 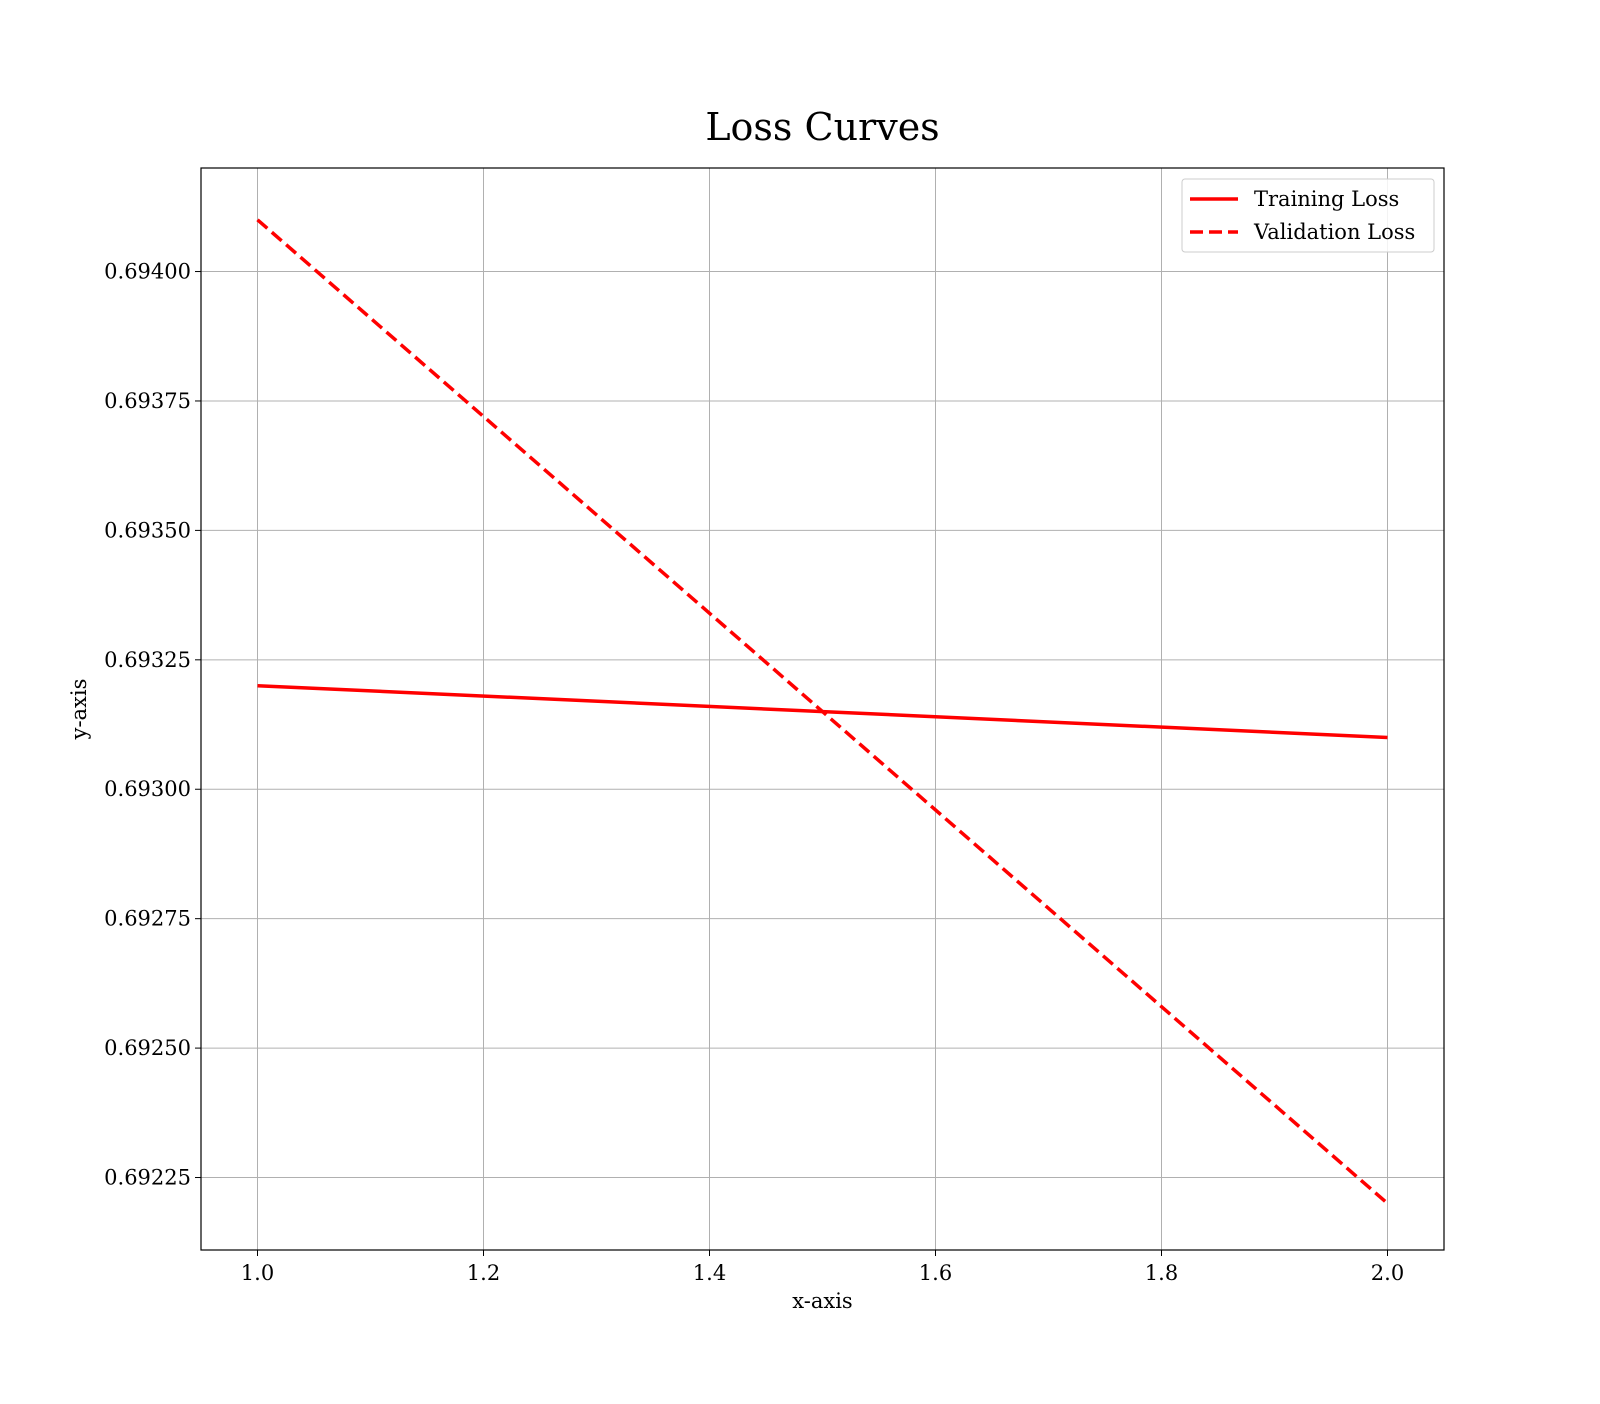 I want to click on x-tick-label: 1.6, so click(x=935, y=1273).